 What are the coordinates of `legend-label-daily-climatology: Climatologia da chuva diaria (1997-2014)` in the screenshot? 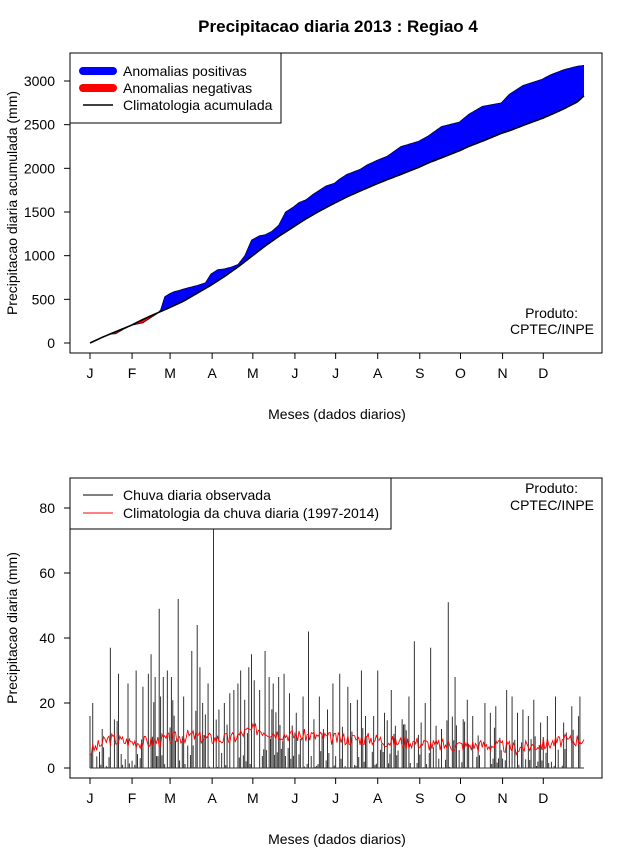 It's located at (251, 513).